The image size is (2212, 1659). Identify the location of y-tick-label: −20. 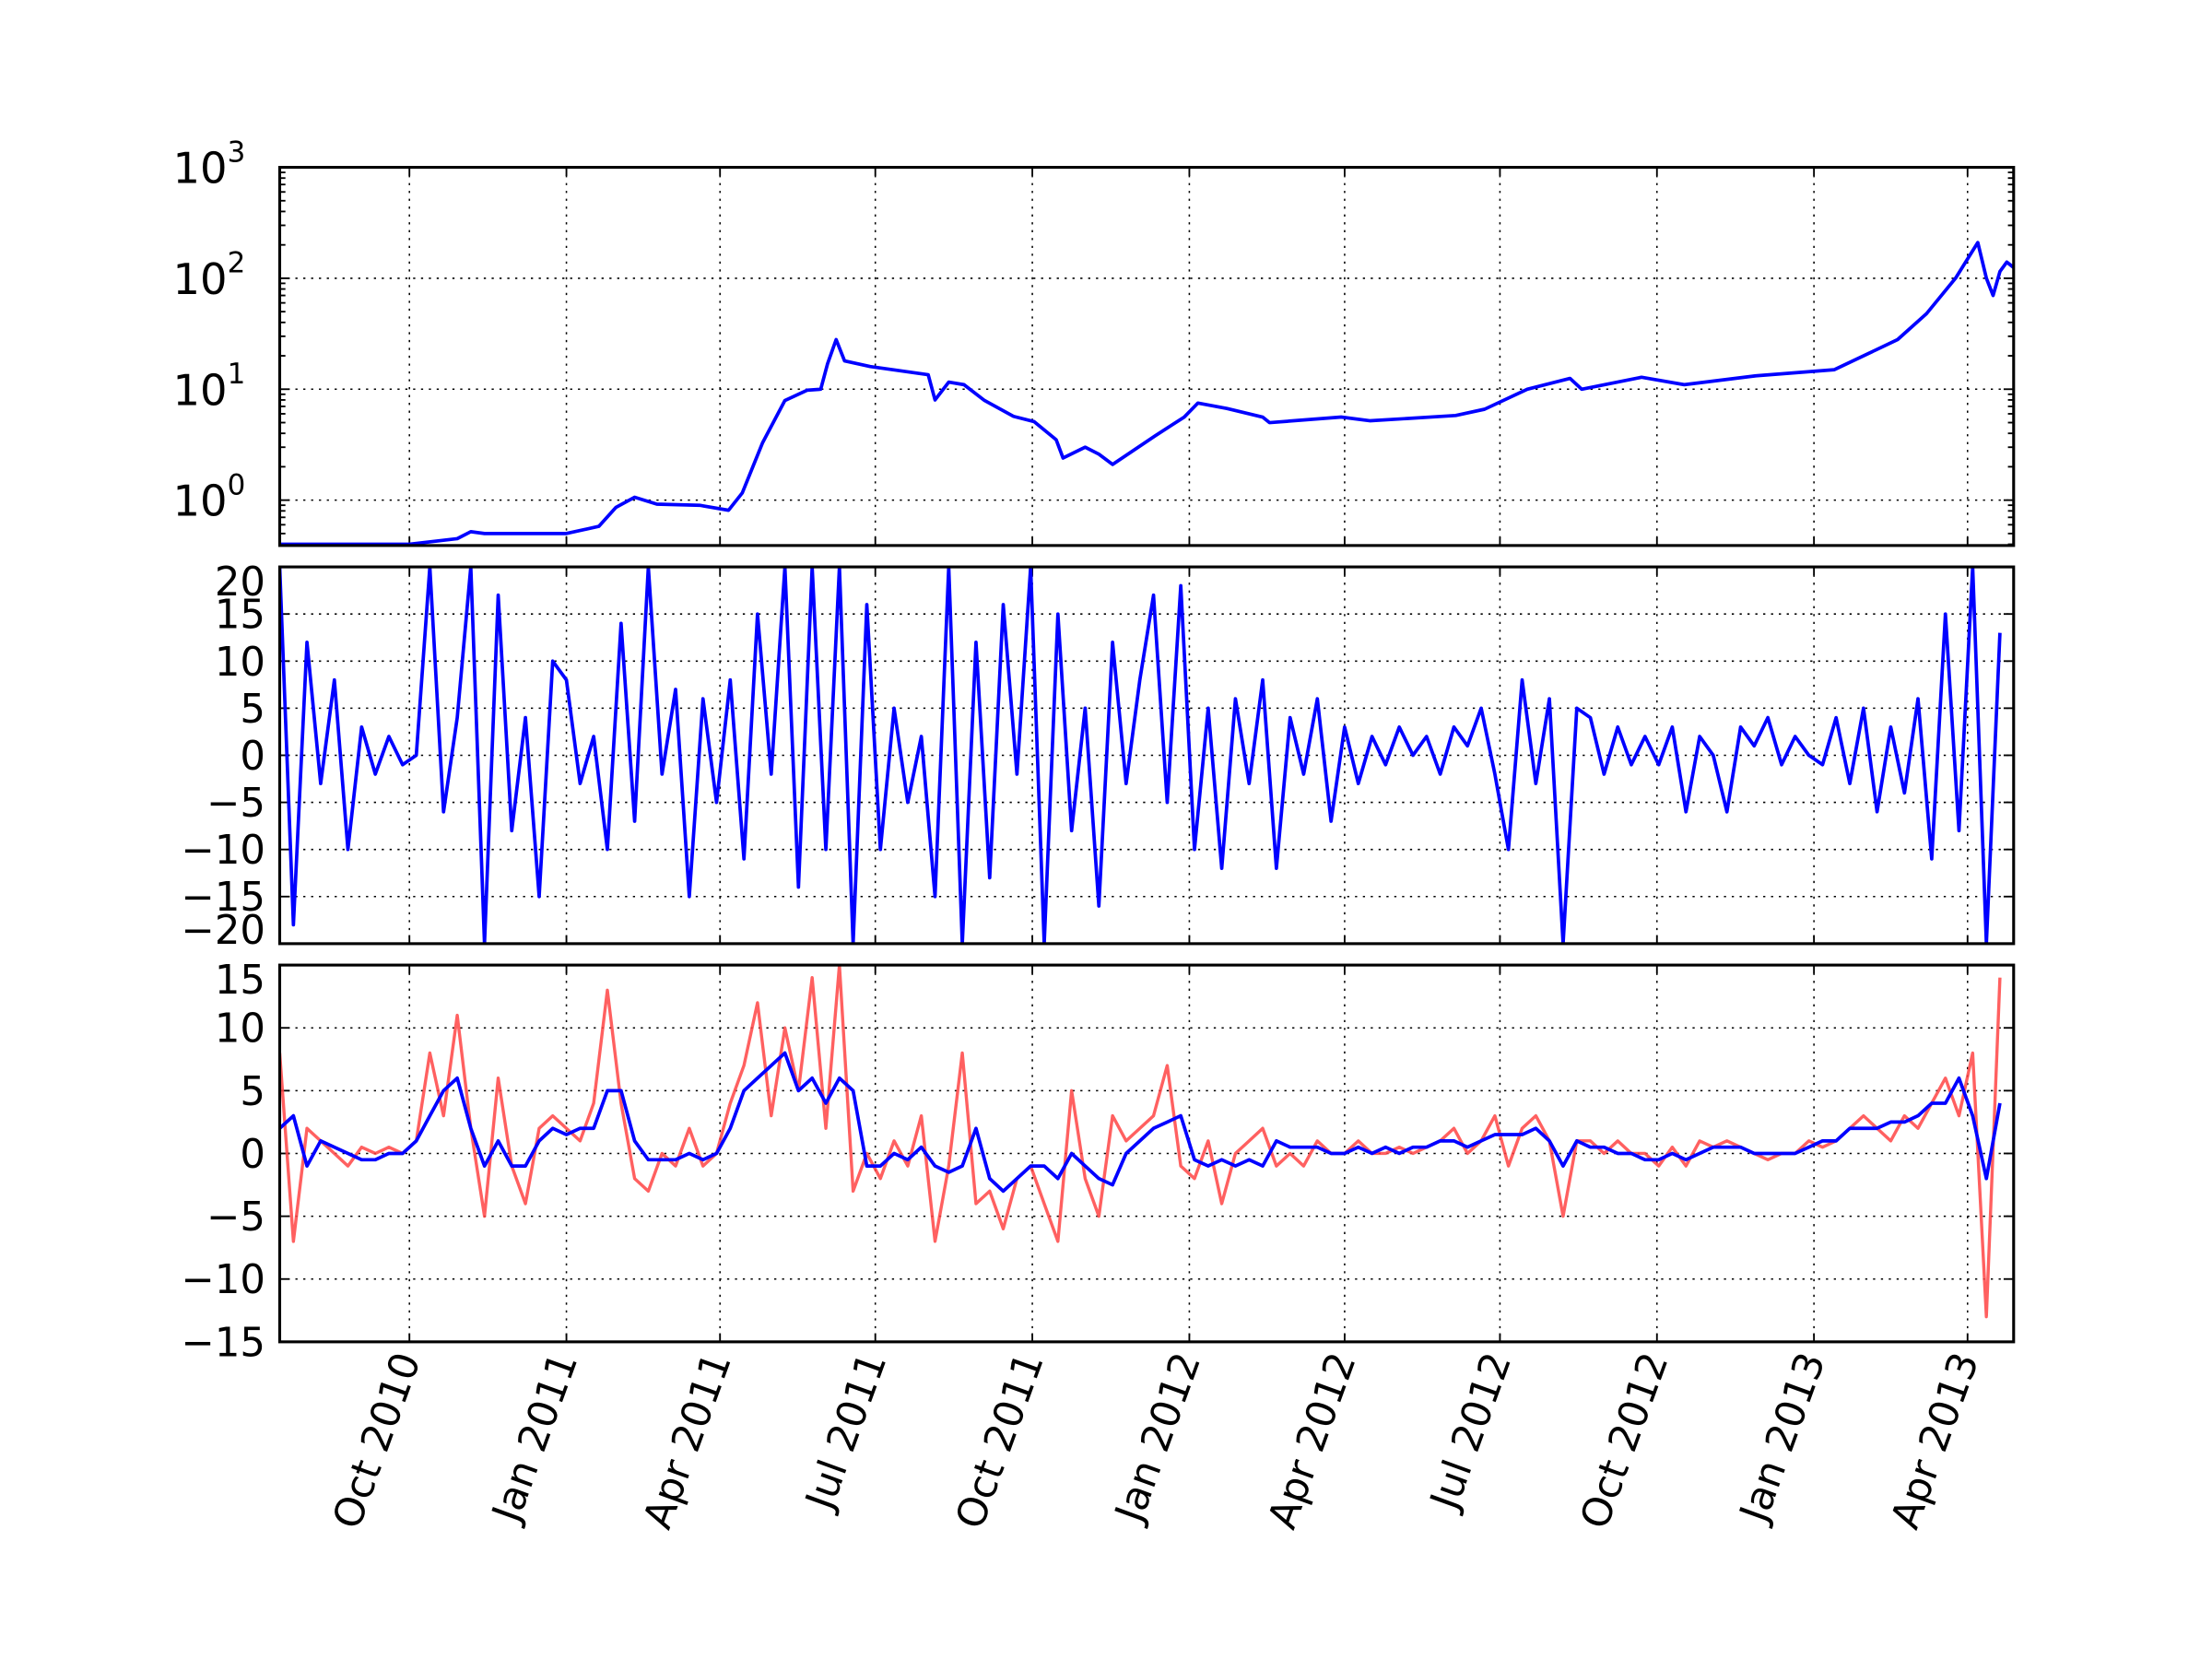
(223, 931).